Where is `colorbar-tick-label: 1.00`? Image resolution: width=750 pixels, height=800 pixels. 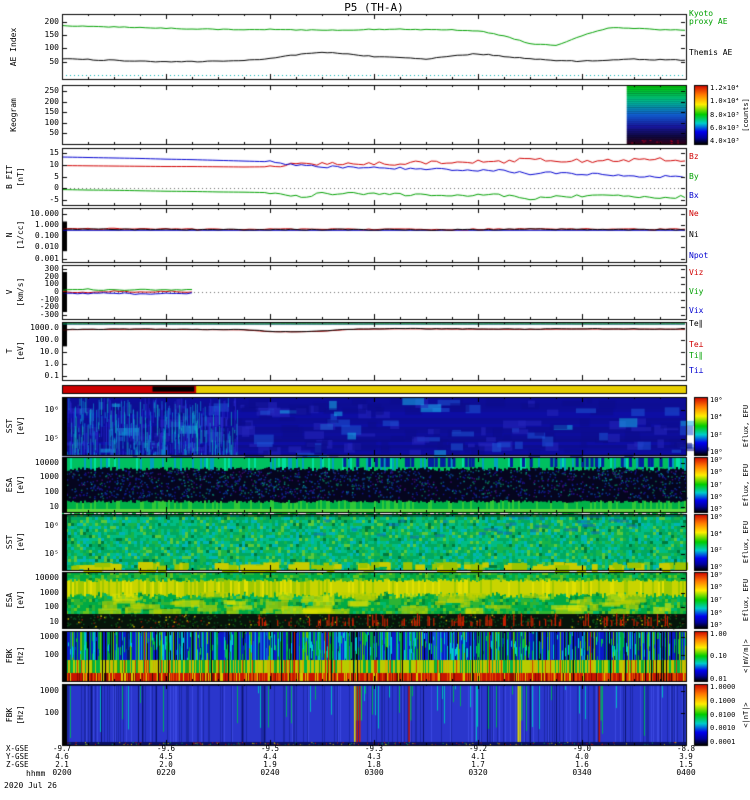 colorbar-tick-label: 1.00 is located at coordinates (718, 633).